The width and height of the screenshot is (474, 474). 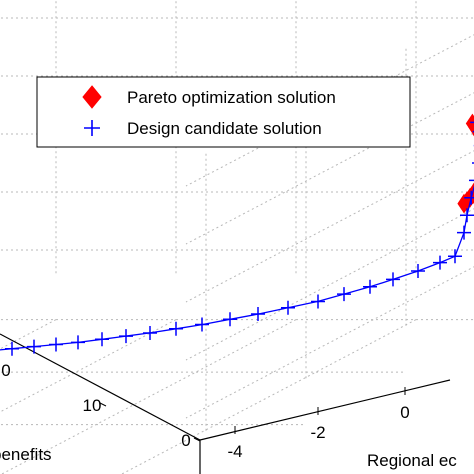 I want to click on legend-plus-marker, so click(x=92, y=128).